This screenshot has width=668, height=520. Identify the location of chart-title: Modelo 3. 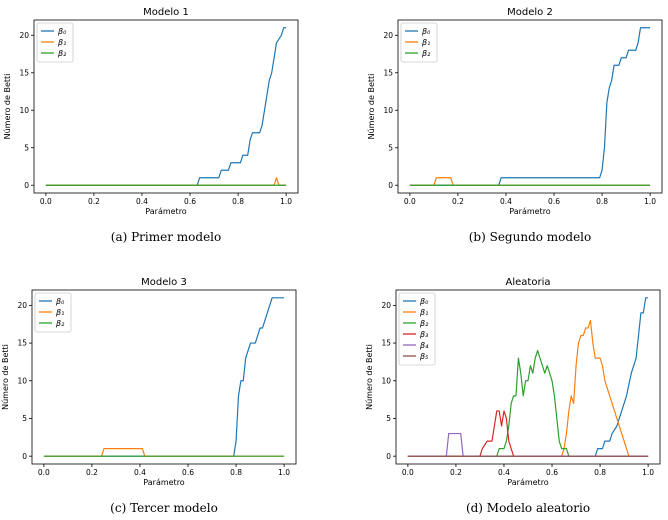
(164, 282).